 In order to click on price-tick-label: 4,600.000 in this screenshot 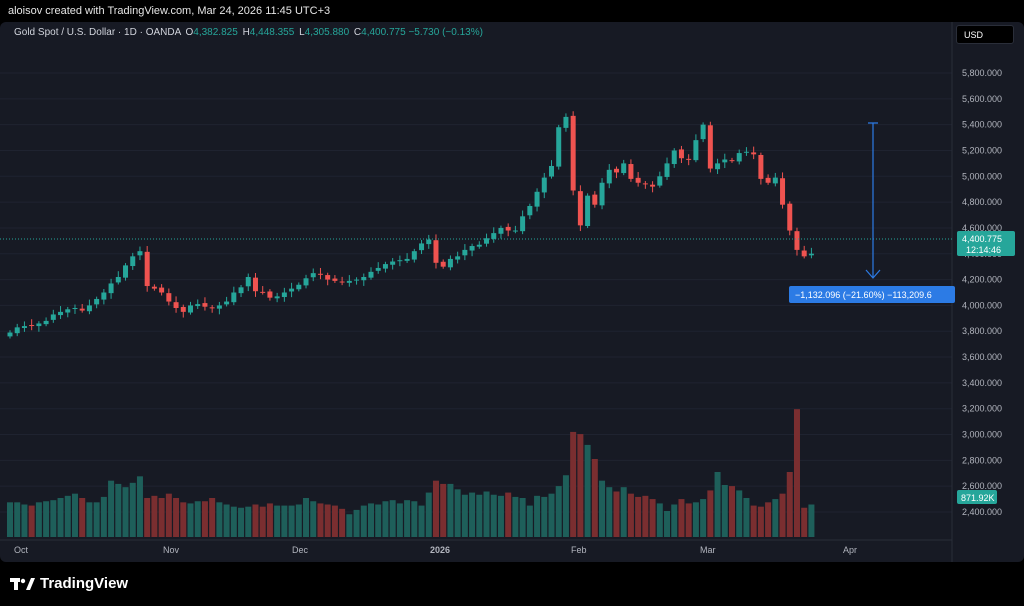, I will do `click(982, 228)`.